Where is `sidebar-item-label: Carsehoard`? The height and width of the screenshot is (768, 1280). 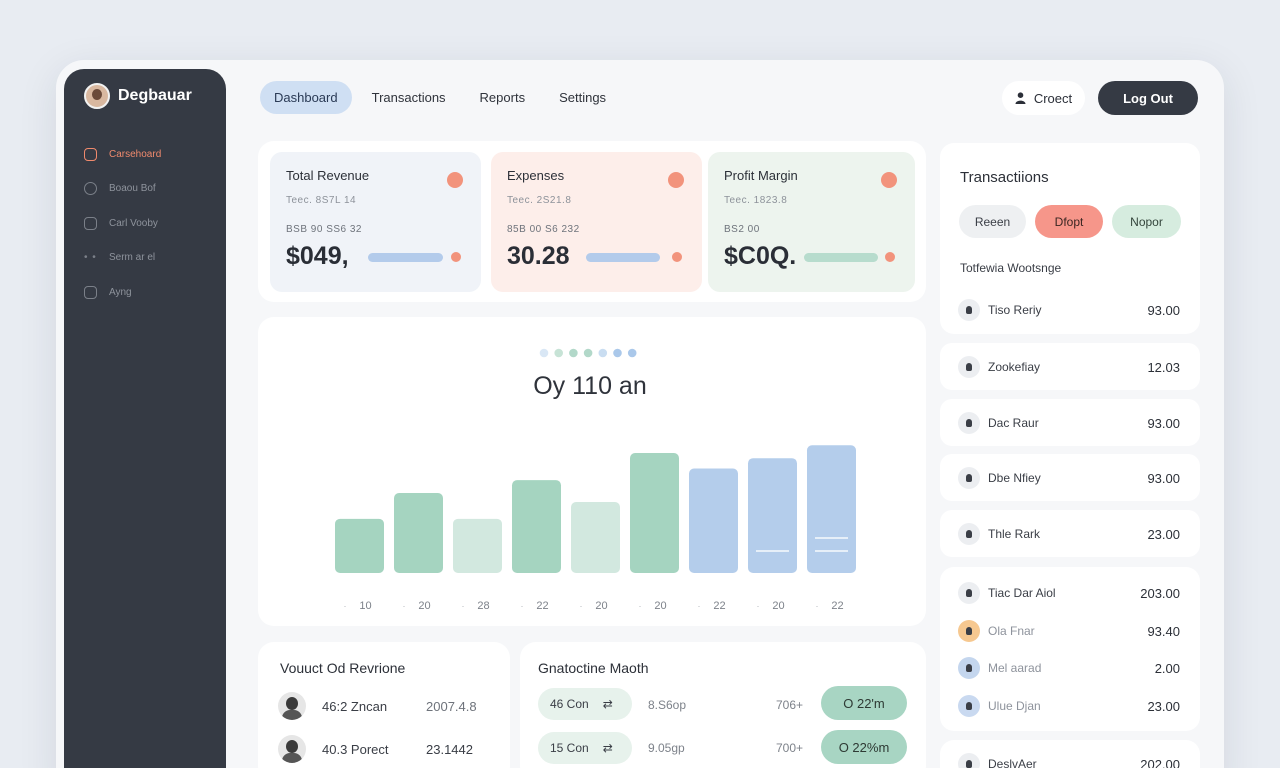 sidebar-item-label: Carsehoard is located at coordinates (135, 154).